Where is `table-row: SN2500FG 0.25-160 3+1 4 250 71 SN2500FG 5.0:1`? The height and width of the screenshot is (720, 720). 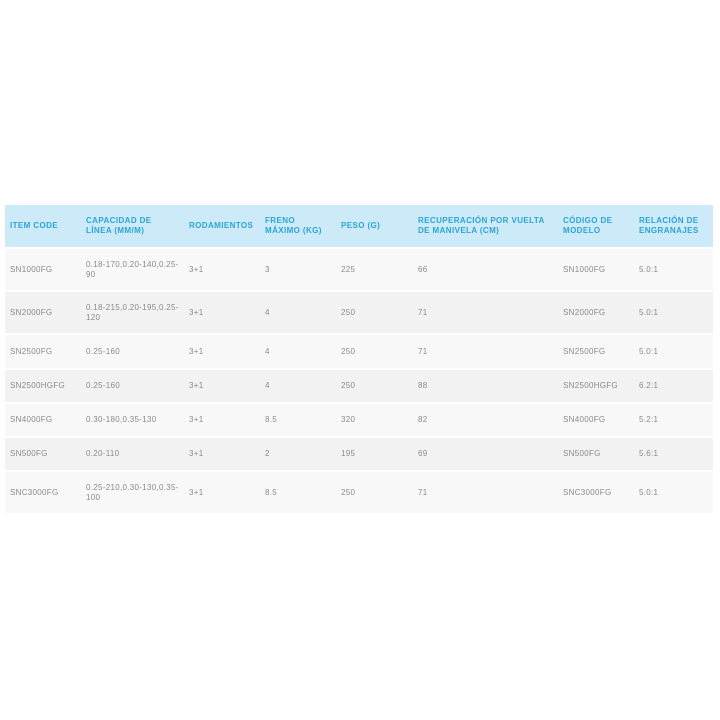 table-row: SN2500FG 0.25-160 3+1 4 250 71 SN2500FG 5.0:1 is located at coordinates (359, 351).